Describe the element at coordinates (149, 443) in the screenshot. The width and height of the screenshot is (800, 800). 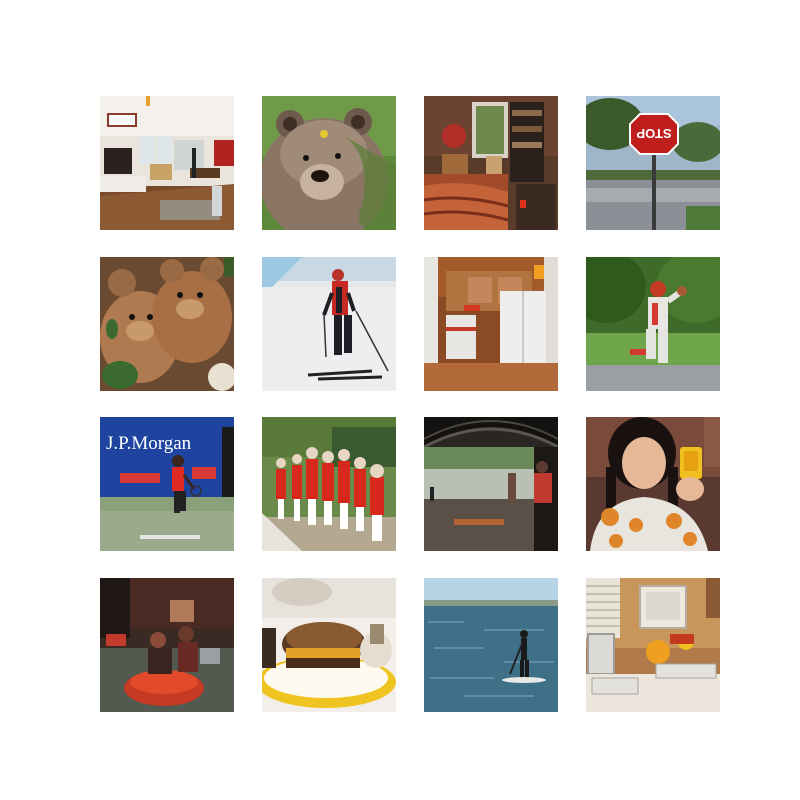
I see `sponsor-text: J.P.Morgan` at that location.